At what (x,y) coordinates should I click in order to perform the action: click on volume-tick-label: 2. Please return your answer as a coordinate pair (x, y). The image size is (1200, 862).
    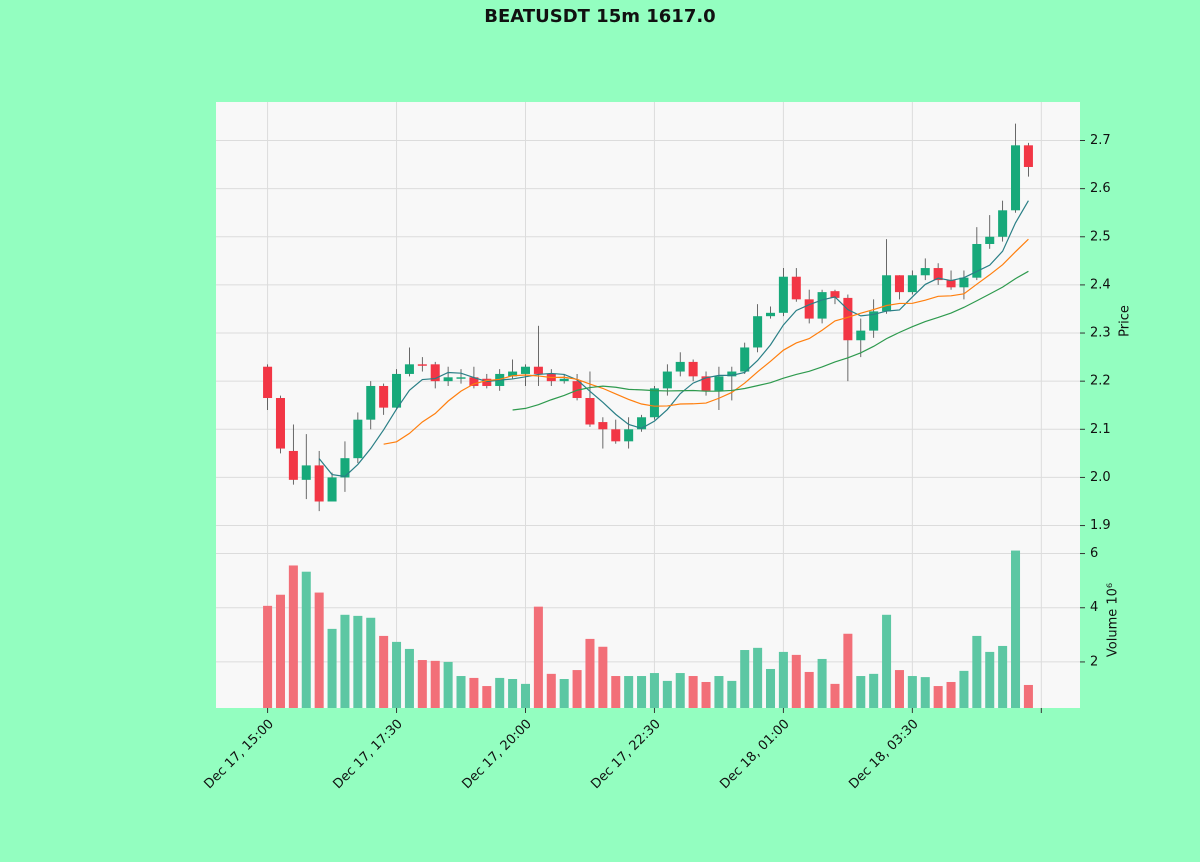
    Looking at the image, I should click on (1094, 661).